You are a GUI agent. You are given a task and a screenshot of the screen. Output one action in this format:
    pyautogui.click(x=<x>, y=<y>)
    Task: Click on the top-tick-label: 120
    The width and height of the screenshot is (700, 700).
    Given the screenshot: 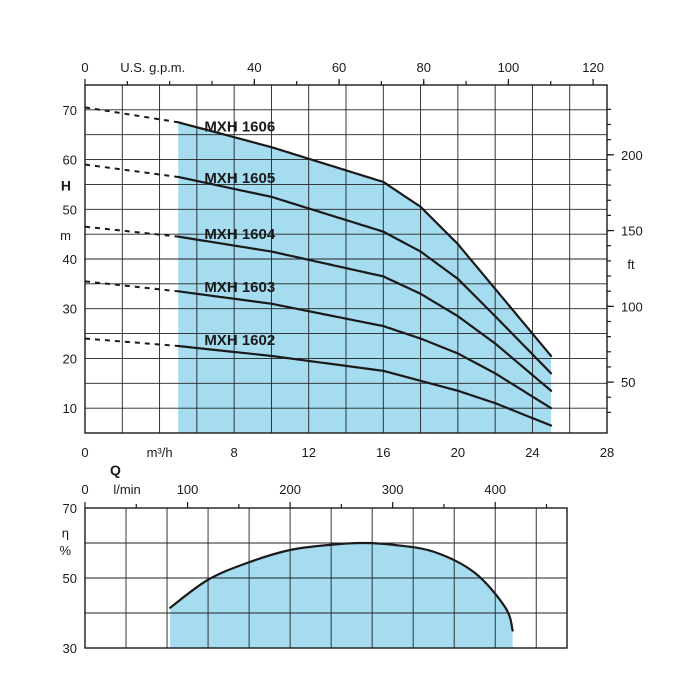 What is the action you would take?
    pyautogui.click(x=593, y=67)
    